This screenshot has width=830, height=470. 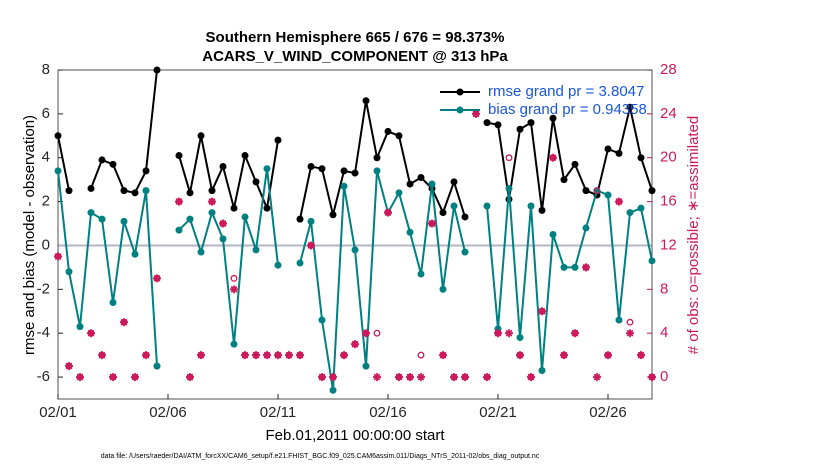 I want to click on y2-tick-label: 20, so click(x=668, y=157).